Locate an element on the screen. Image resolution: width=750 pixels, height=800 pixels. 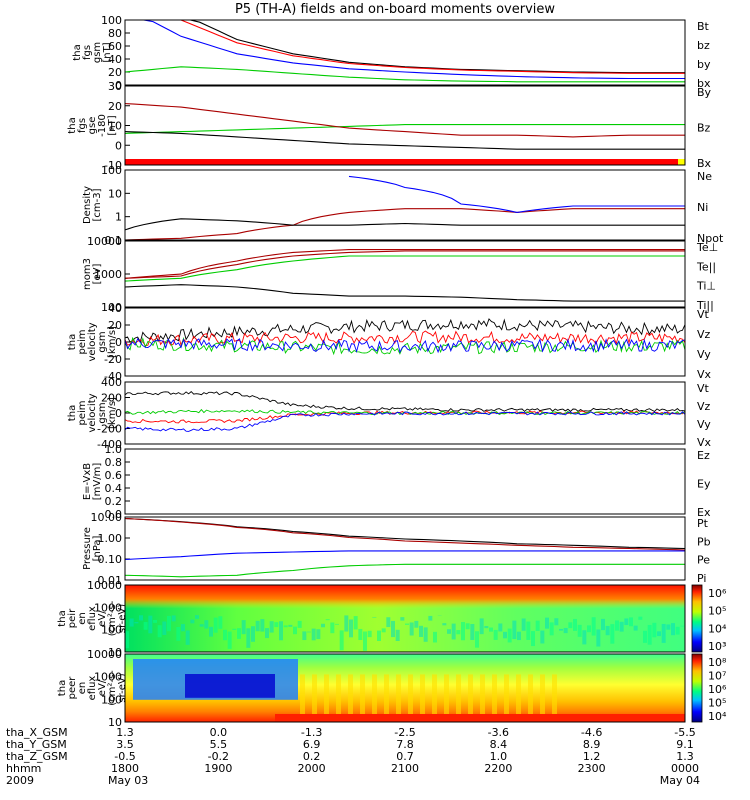
y-tick-label: 1000 is located at coordinates (108, 607).